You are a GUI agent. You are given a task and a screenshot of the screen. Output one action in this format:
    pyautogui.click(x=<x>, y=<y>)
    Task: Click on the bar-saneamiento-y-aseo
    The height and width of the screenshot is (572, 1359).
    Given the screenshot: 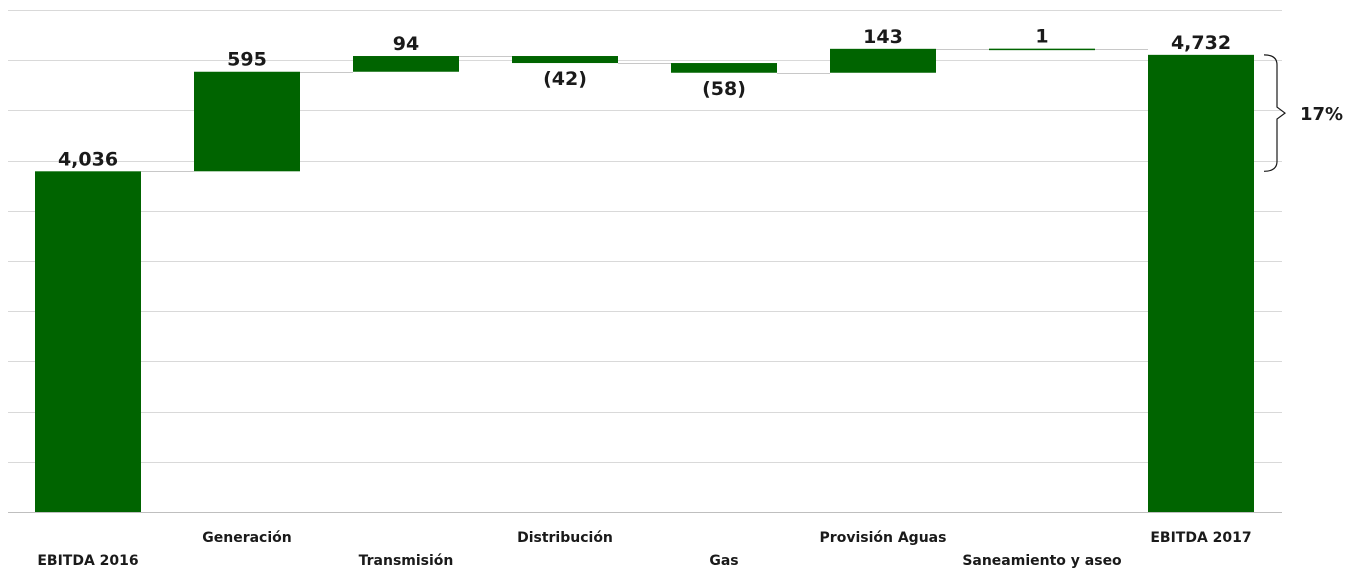 What is the action you would take?
    pyautogui.click(x=1042, y=49)
    